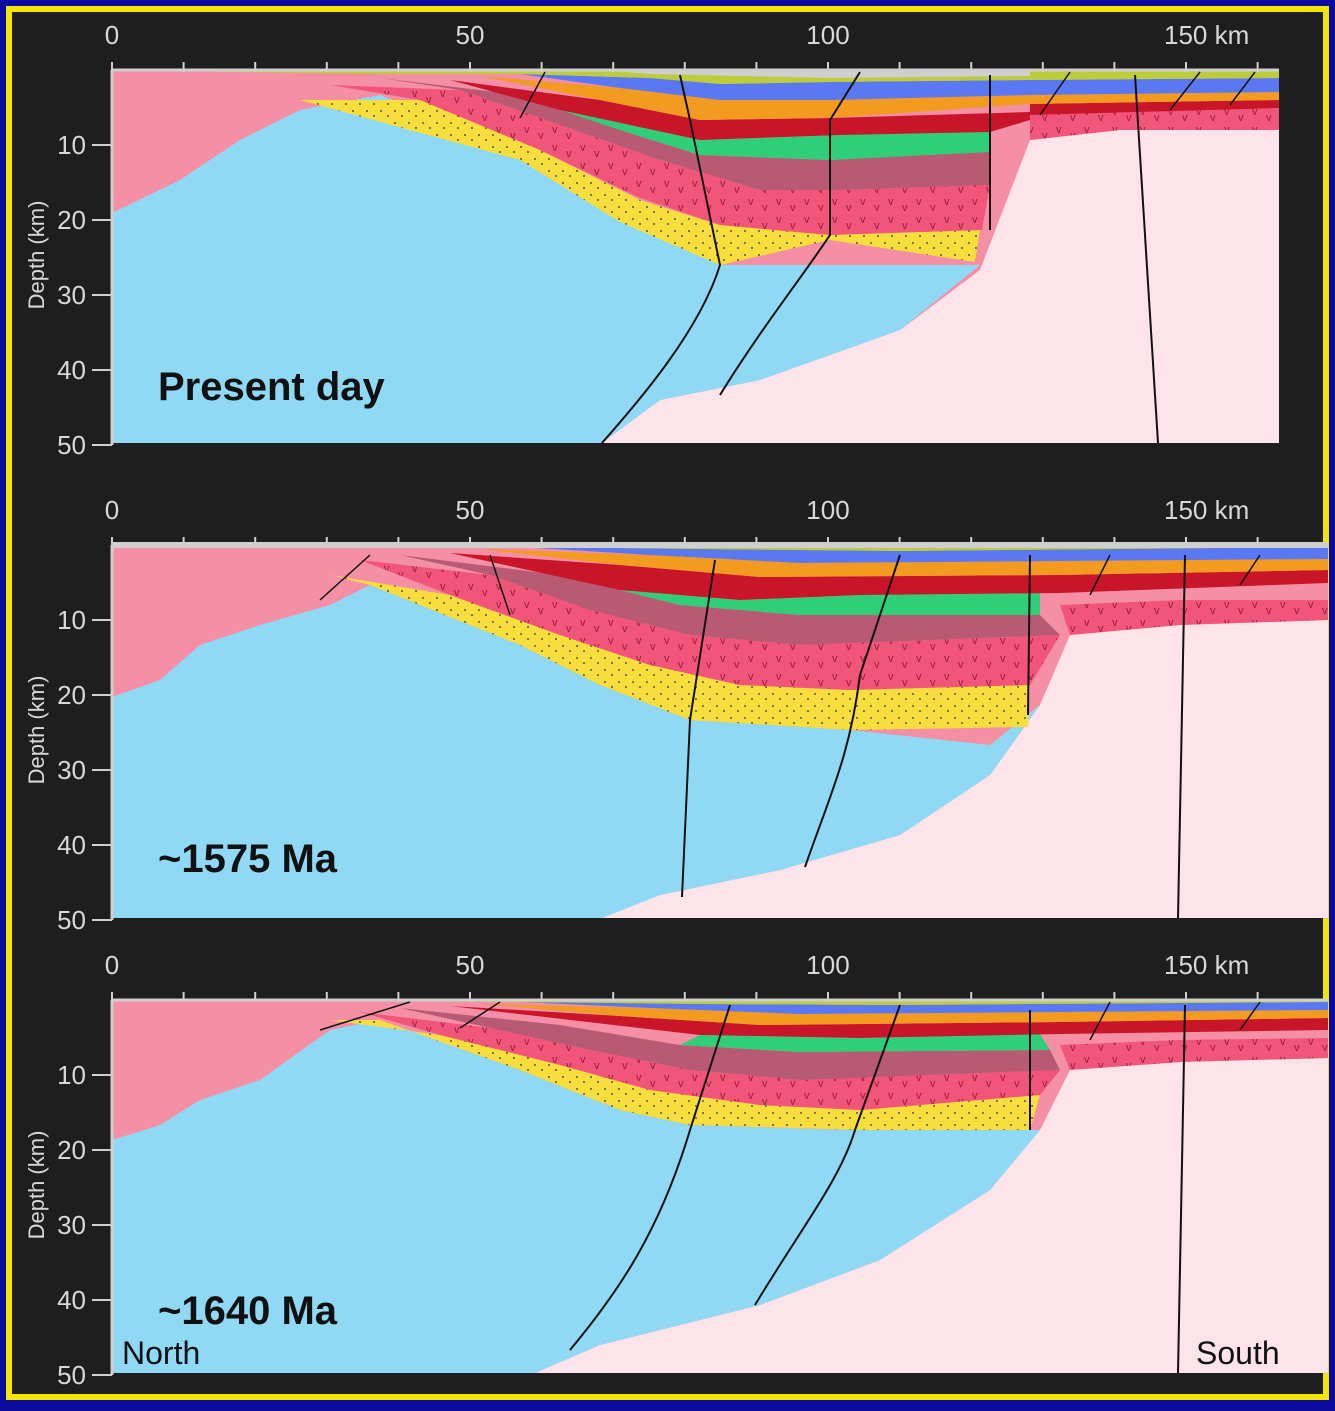 The image size is (1335, 1411). Describe the element at coordinates (272, 387) in the screenshot. I see `panel-label: Present day` at that location.